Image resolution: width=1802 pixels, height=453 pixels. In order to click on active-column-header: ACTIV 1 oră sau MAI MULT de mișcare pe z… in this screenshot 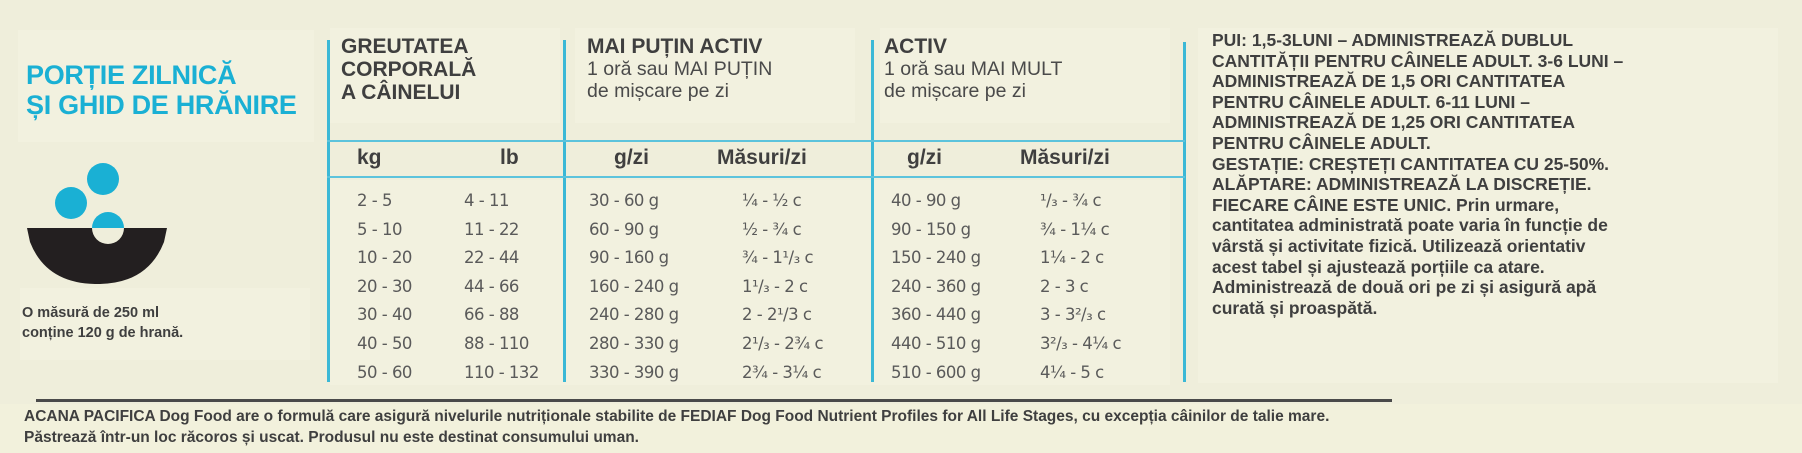, I will do `click(1029, 68)`.